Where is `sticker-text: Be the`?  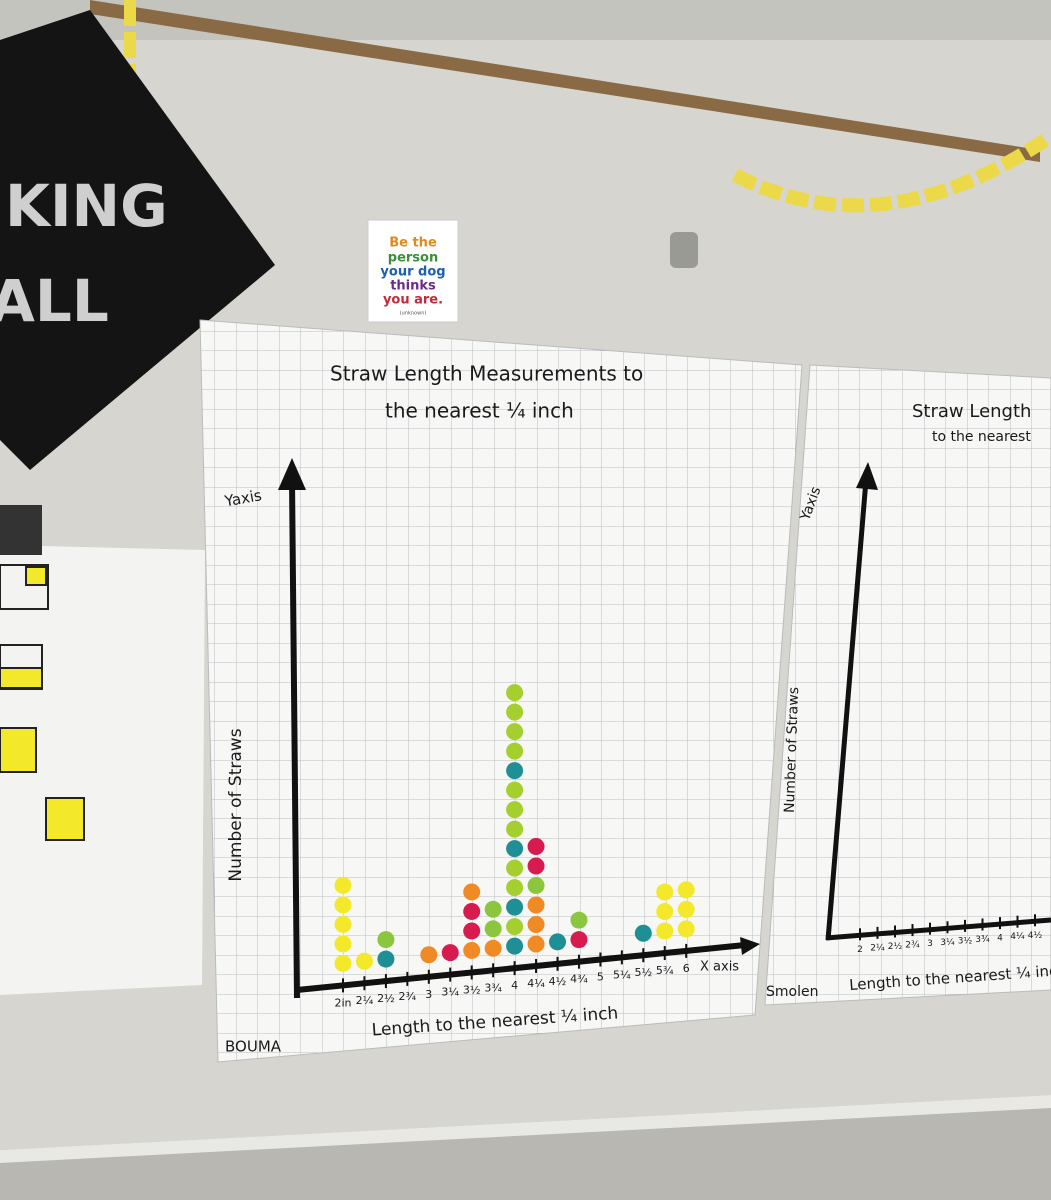 sticker-text: Be the is located at coordinates (413, 243).